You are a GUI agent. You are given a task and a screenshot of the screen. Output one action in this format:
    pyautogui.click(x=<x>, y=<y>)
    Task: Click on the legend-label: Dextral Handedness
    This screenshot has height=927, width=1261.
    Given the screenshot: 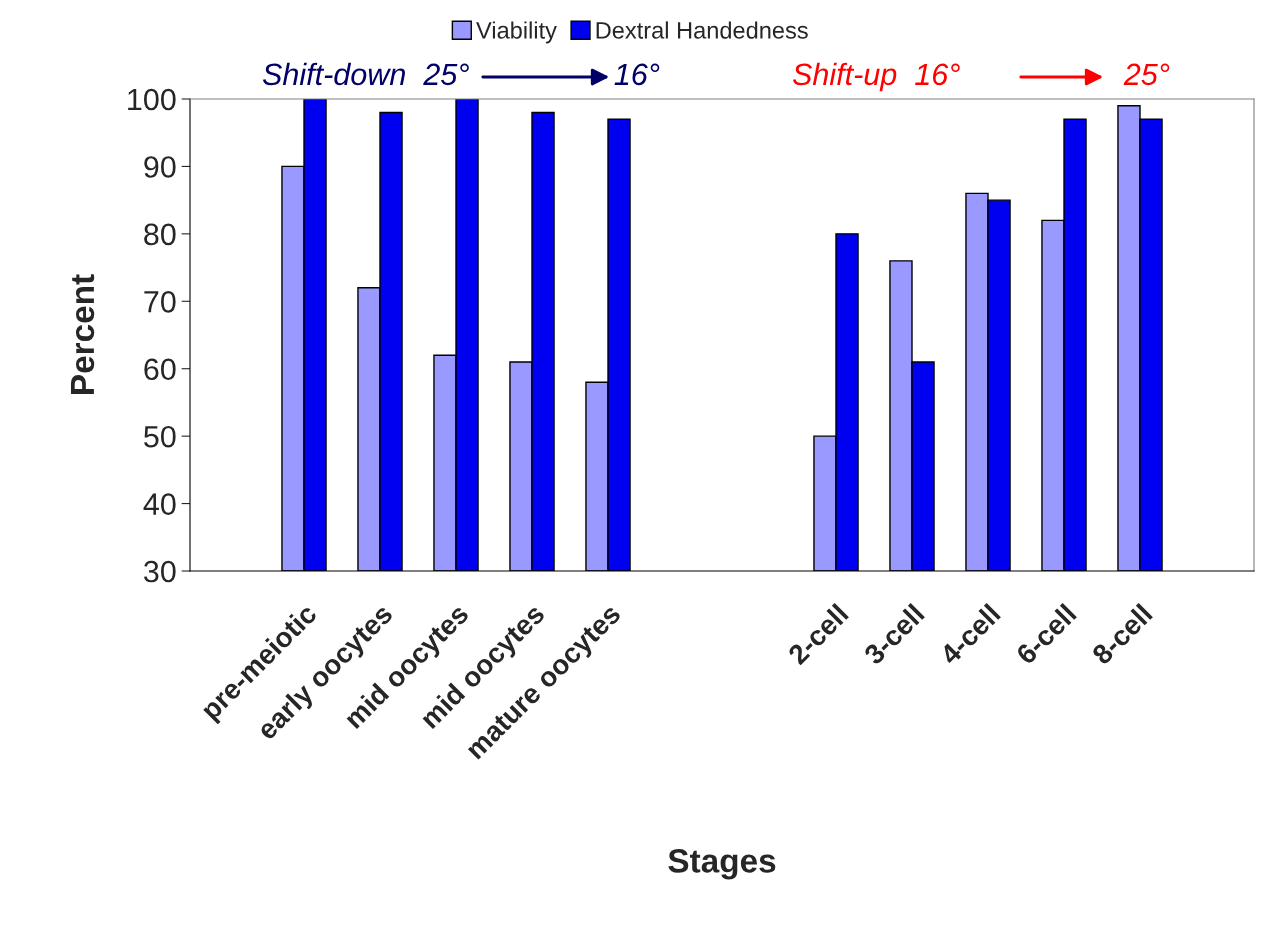 What is the action you would take?
    pyautogui.click(x=702, y=30)
    